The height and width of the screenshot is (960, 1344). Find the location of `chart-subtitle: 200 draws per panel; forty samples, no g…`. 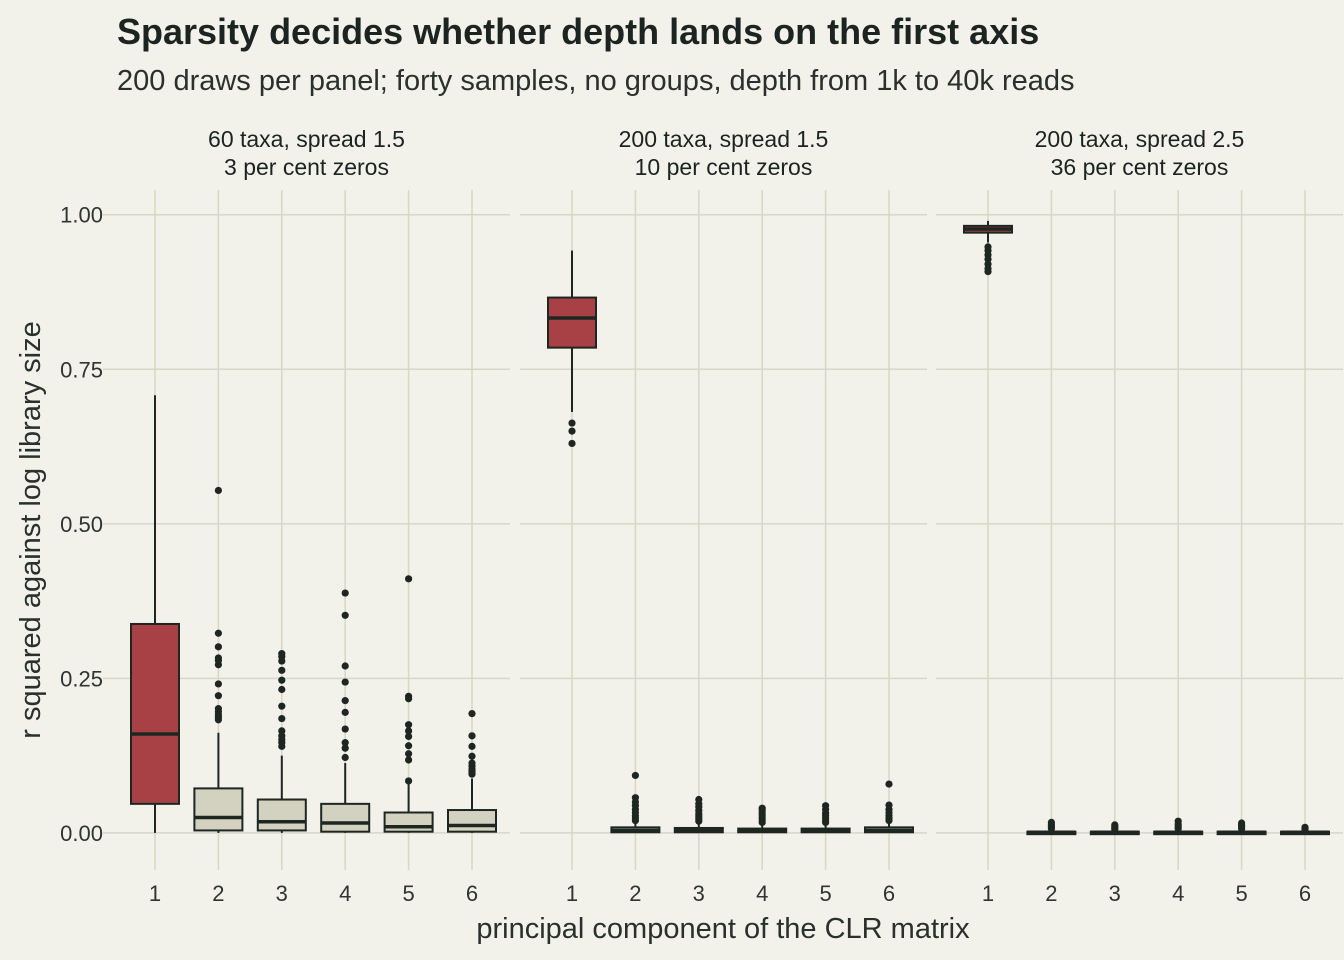

chart-subtitle: 200 draws per panel; forty samples, no g… is located at coordinates (596, 81).